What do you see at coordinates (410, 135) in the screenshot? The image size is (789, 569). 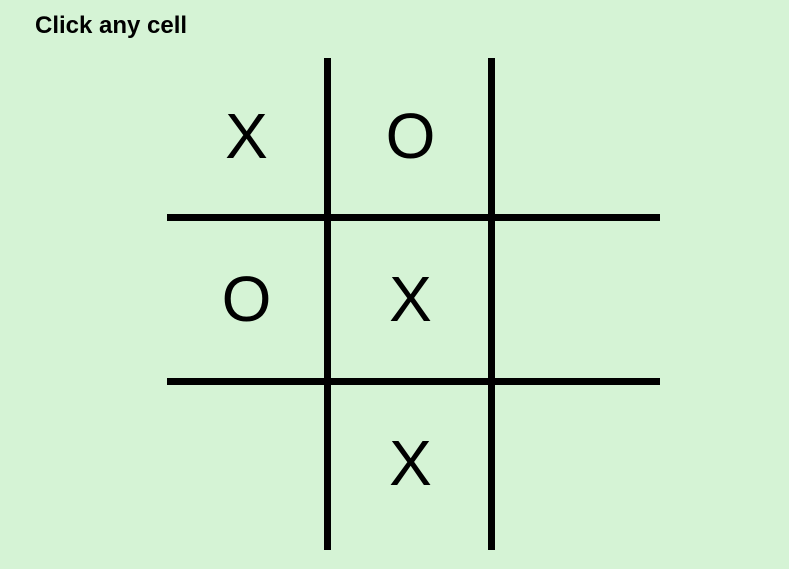 I see `cell-r1-c2: O` at bounding box center [410, 135].